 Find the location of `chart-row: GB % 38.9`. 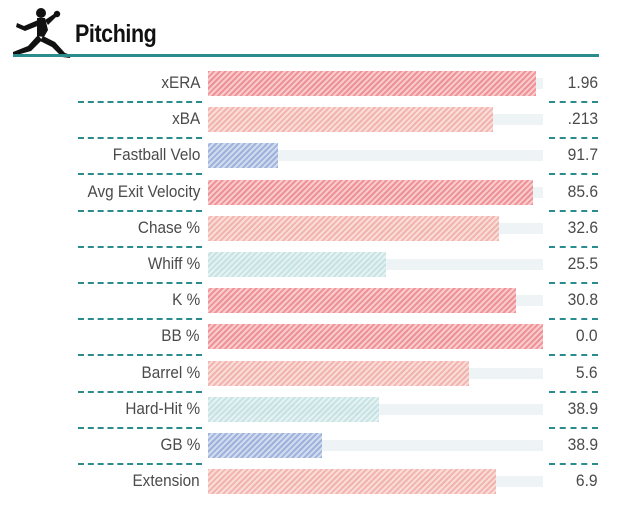

chart-row: GB % 38.9 is located at coordinates (314, 447).